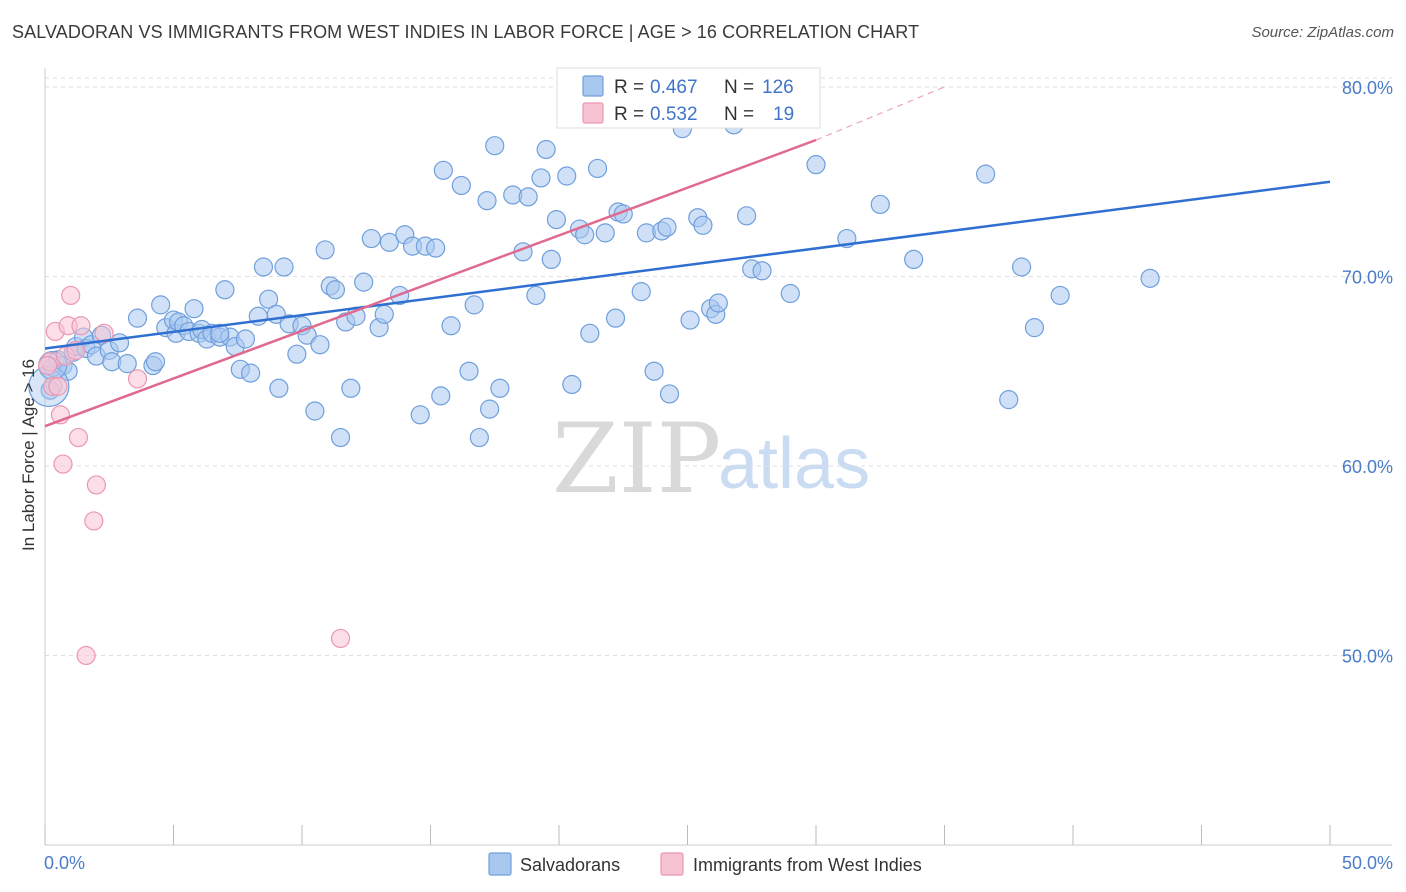 The width and height of the screenshot is (1406, 892). Describe the element at coordinates (674, 114) in the screenshot. I see `legend-r-value-2: 0.532` at that location.